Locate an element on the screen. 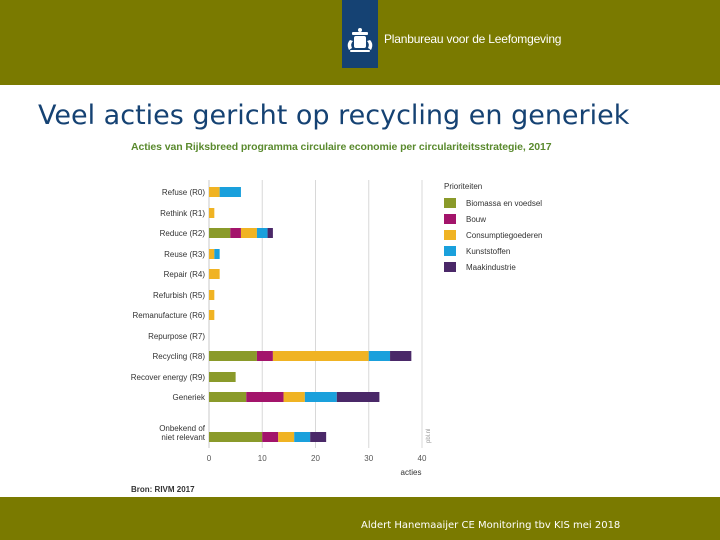 The width and height of the screenshot is (720, 540). chart-source: Bron: RIVM 2017 is located at coordinates (163, 489).